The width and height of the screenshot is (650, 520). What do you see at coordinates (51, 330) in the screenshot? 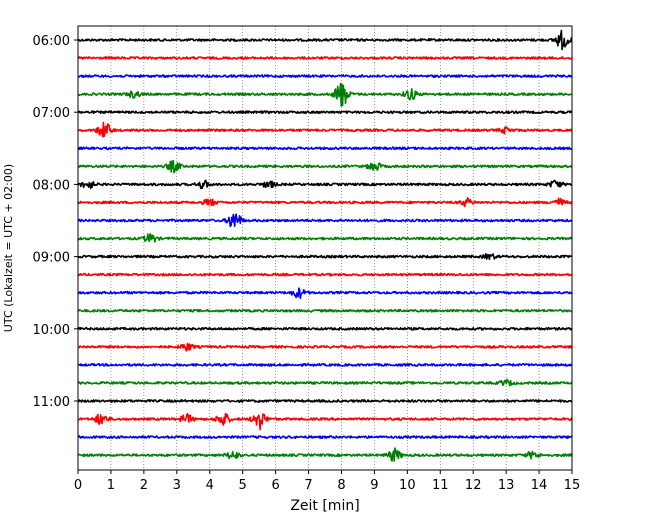
I see `y-tick-label: 10:00` at bounding box center [51, 330].